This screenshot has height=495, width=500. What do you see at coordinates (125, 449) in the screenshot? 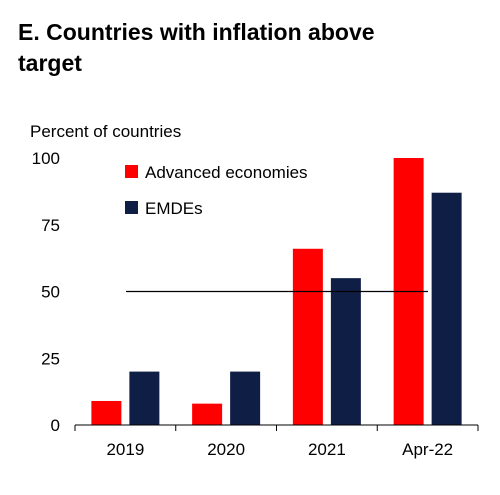
I see `x-tick-label: 2019` at bounding box center [125, 449].